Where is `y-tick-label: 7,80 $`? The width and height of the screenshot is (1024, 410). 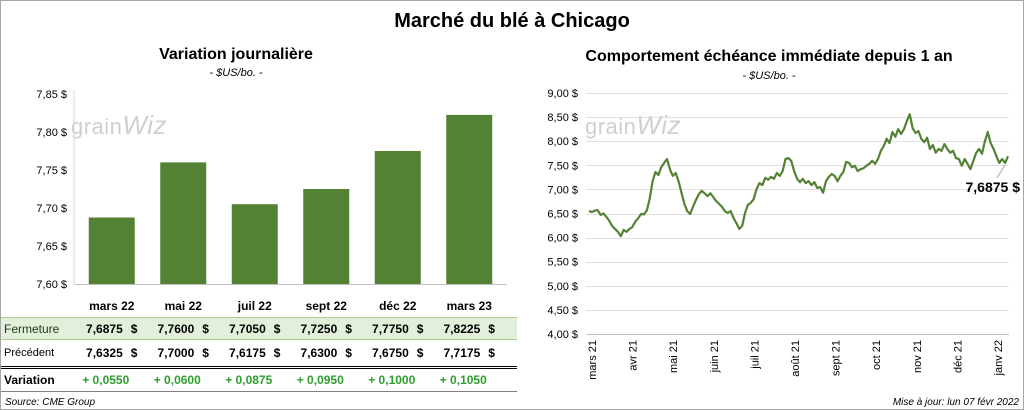 y-tick-label: 7,80 $ is located at coordinates (51, 133).